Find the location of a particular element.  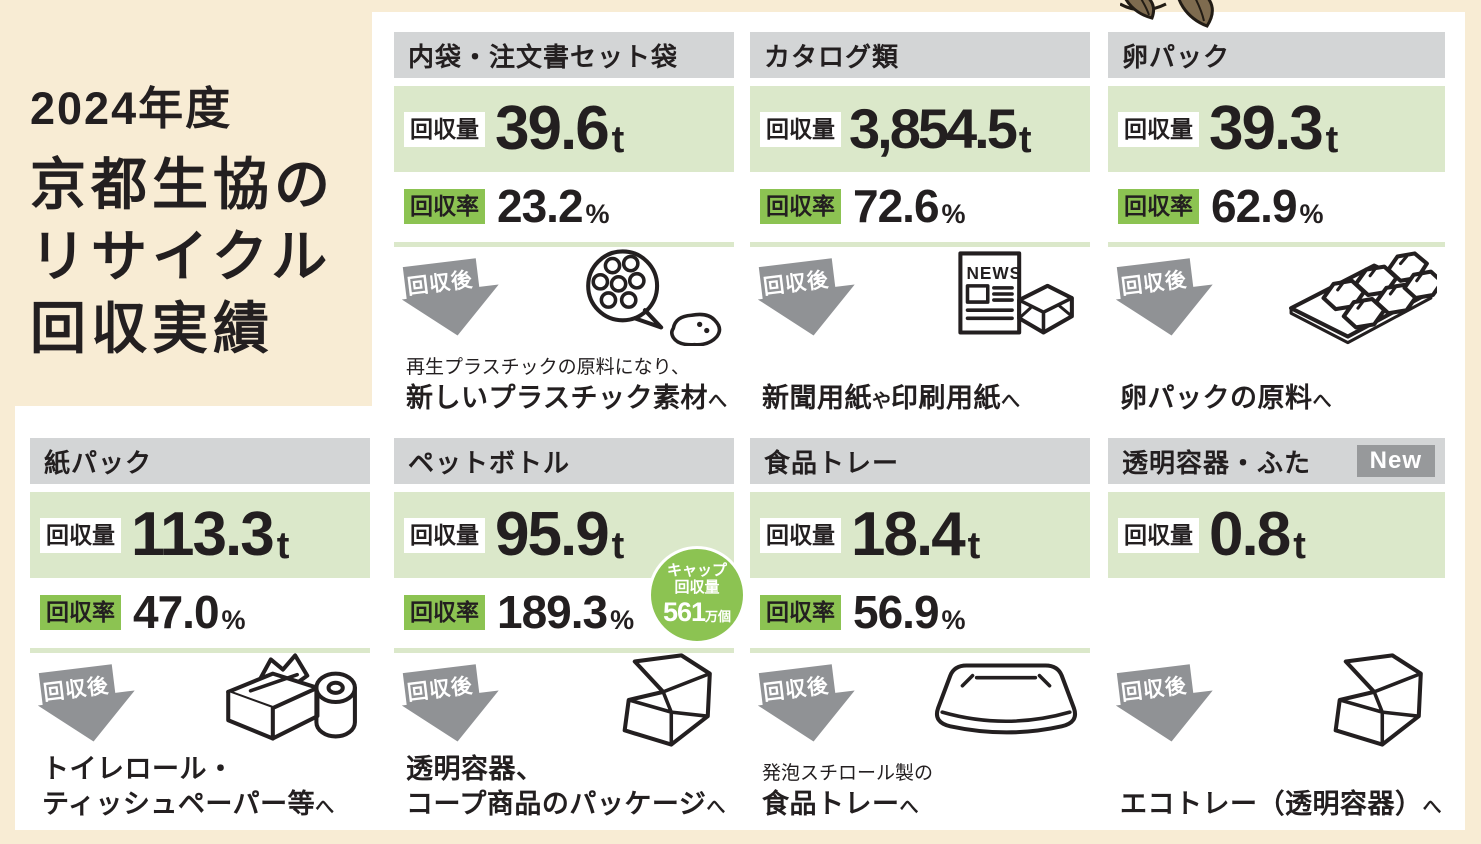

after-description-segment: 発泡スチロール製の is located at coordinates (848, 774).